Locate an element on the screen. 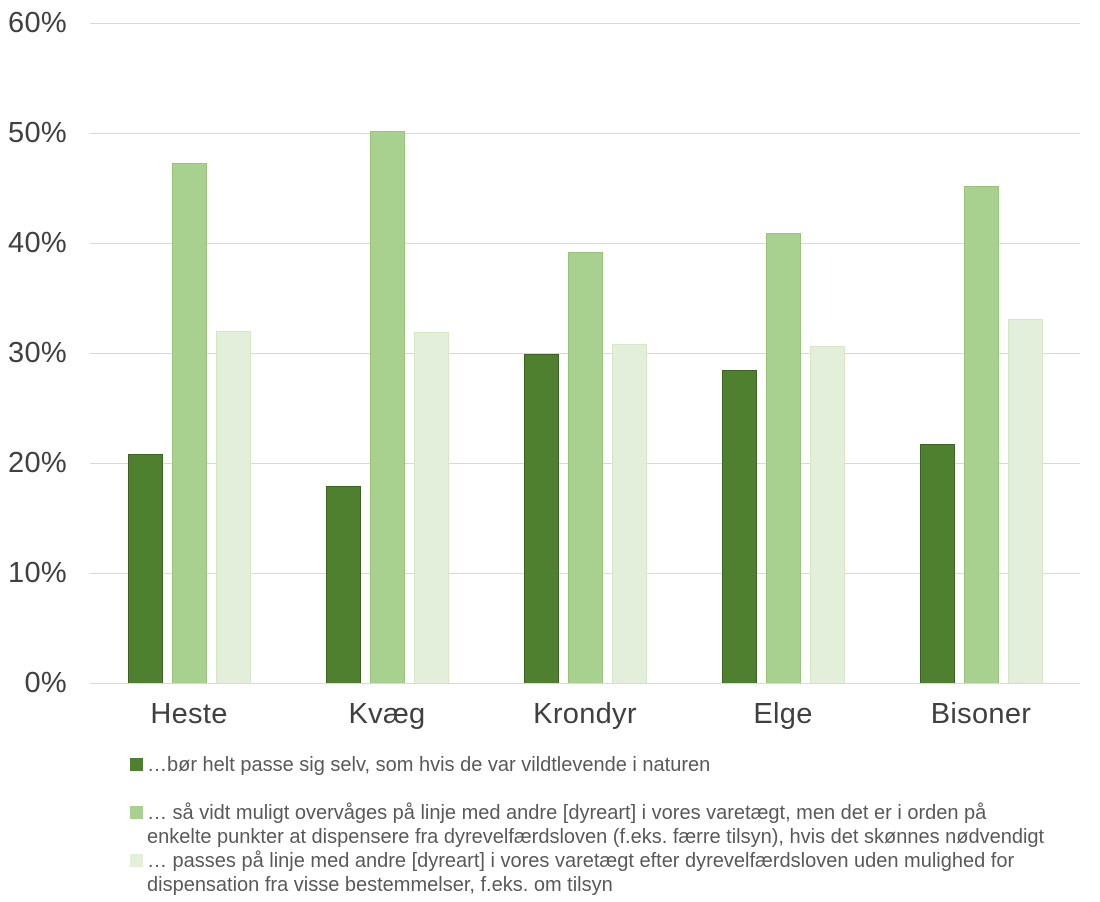 The height and width of the screenshot is (902, 1100). bar-kvæg-series-3 is located at coordinates (431, 507).